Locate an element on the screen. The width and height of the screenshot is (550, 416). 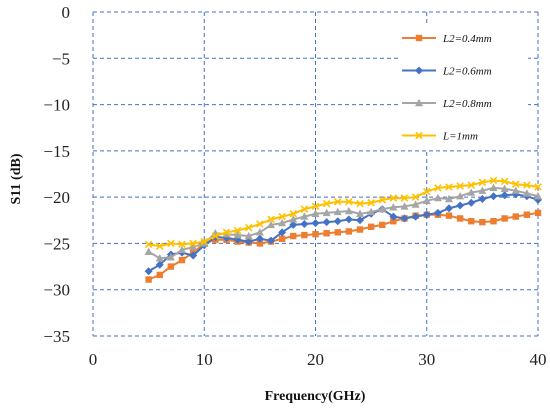
legend-label: L2=0.6mm is located at coordinates (467, 72).